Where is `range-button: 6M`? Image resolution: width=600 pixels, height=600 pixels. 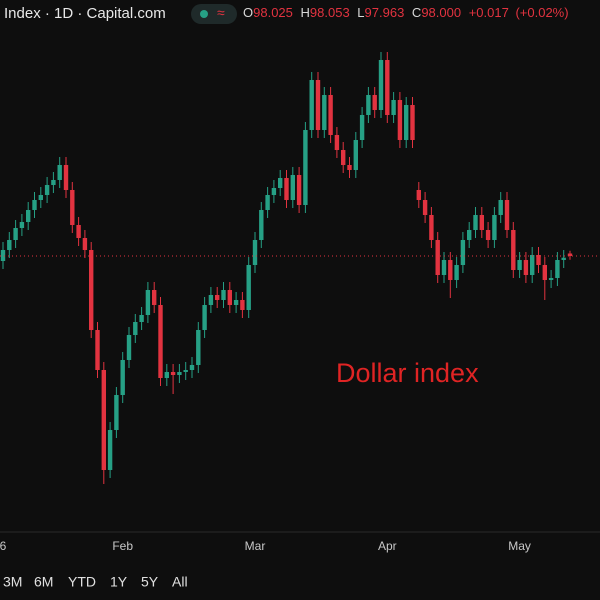
range-button: 6M is located at coordinates (43, 582).